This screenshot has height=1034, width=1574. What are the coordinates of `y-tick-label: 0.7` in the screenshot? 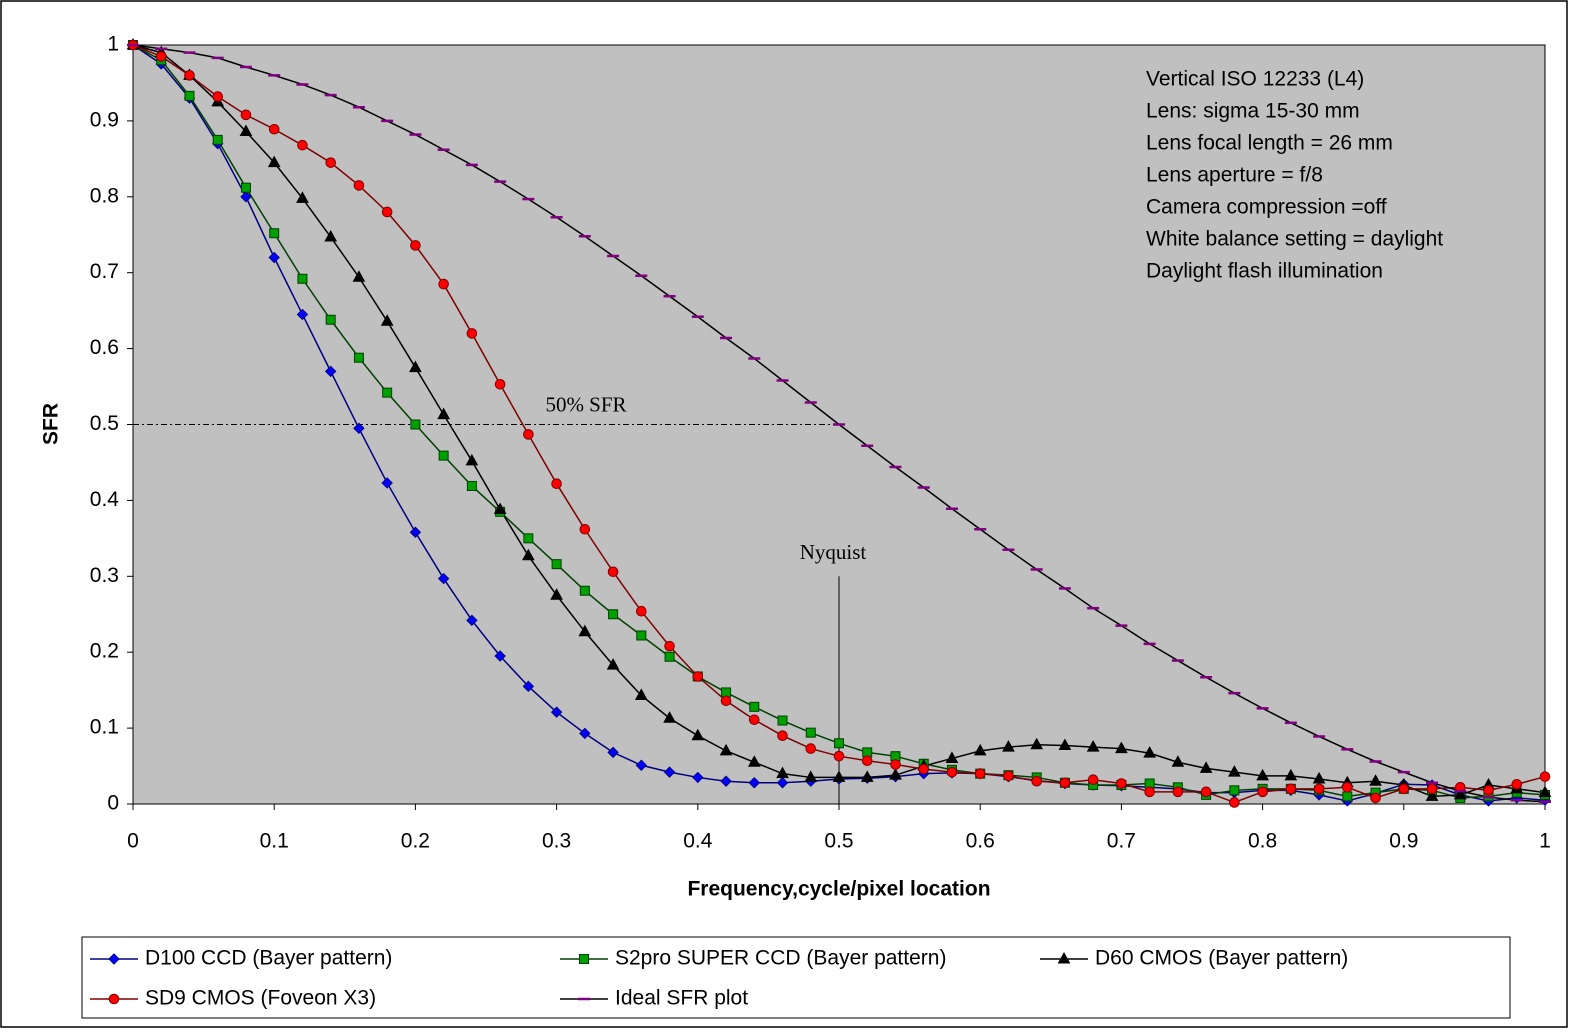 It's located at (104, 271).